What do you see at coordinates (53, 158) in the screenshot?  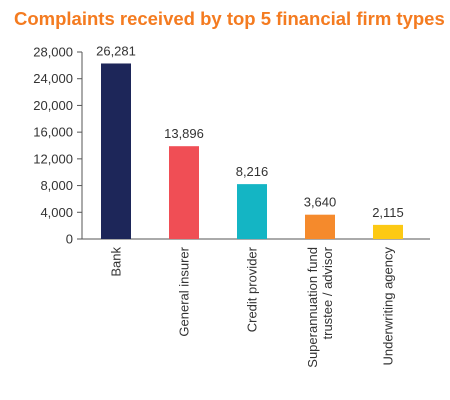 I see `y-tick-label: 12,000` at bounding box center [53, 158].